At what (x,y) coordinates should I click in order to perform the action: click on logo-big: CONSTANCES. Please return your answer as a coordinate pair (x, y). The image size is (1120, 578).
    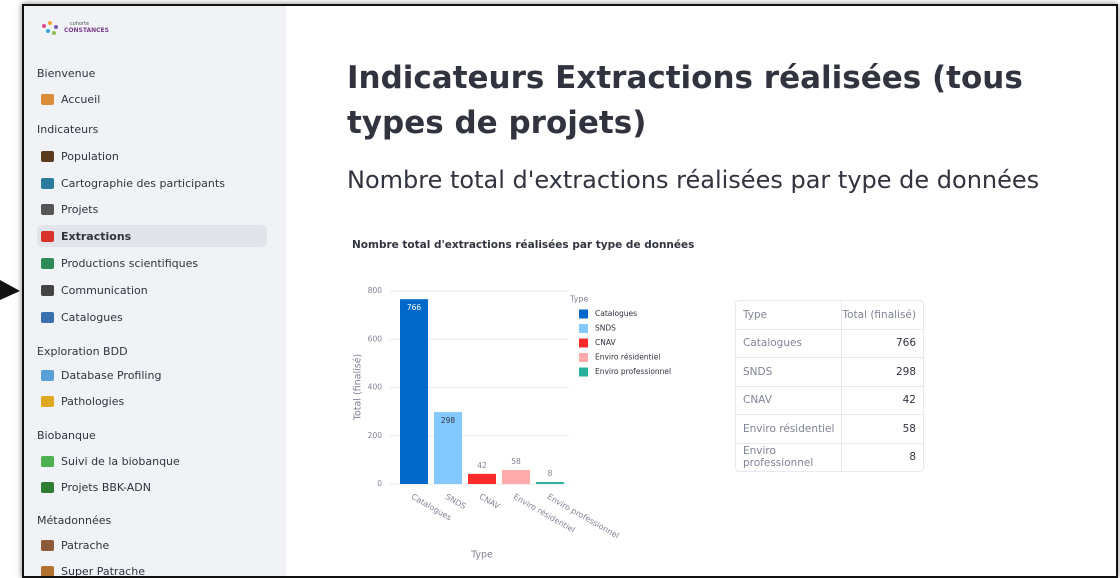
    Looking at the image, I should click on (86, 30).